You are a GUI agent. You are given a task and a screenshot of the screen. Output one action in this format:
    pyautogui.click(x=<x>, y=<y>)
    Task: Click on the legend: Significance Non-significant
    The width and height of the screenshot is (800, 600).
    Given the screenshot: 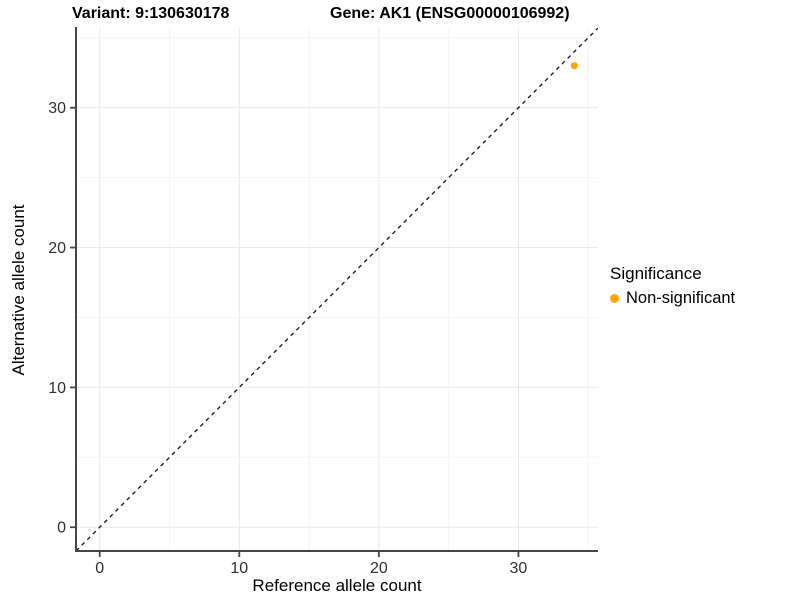 What is the action you would take?
    pyautogui.click(x=672, y=286)
    